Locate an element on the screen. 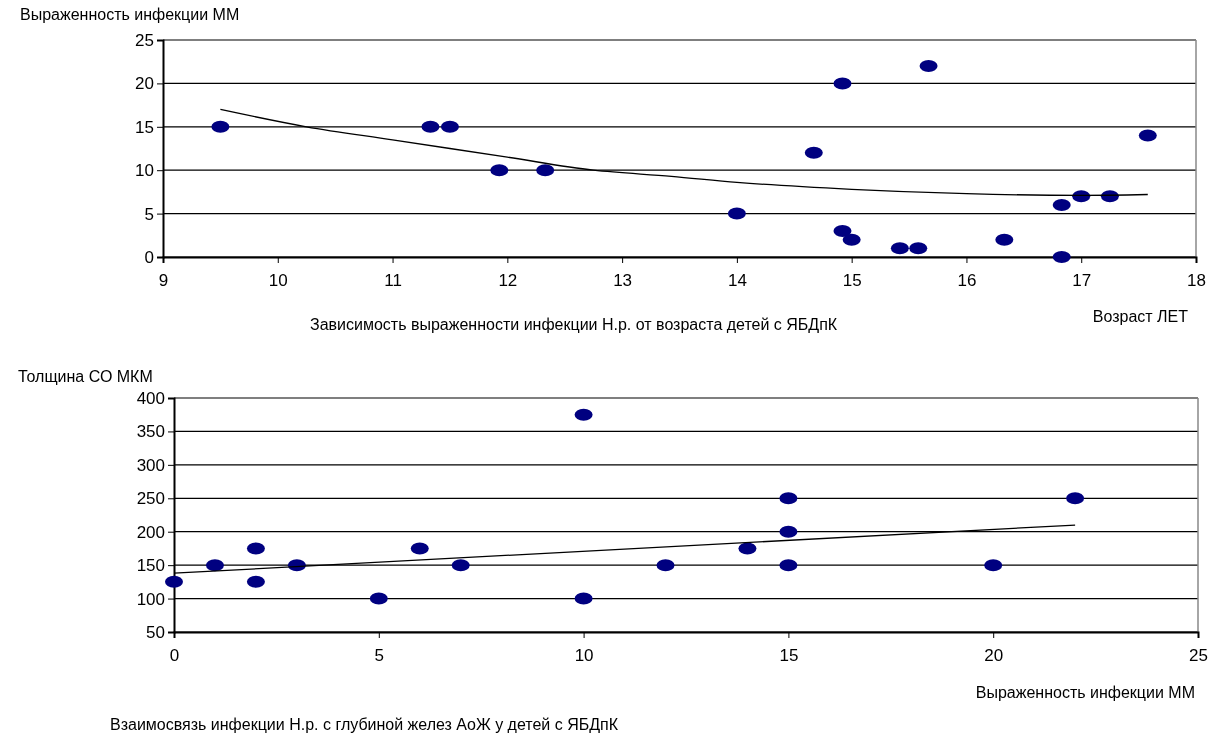  x-axis-title: Возраст ЛЕТ is located at coordinates (1140, 316).